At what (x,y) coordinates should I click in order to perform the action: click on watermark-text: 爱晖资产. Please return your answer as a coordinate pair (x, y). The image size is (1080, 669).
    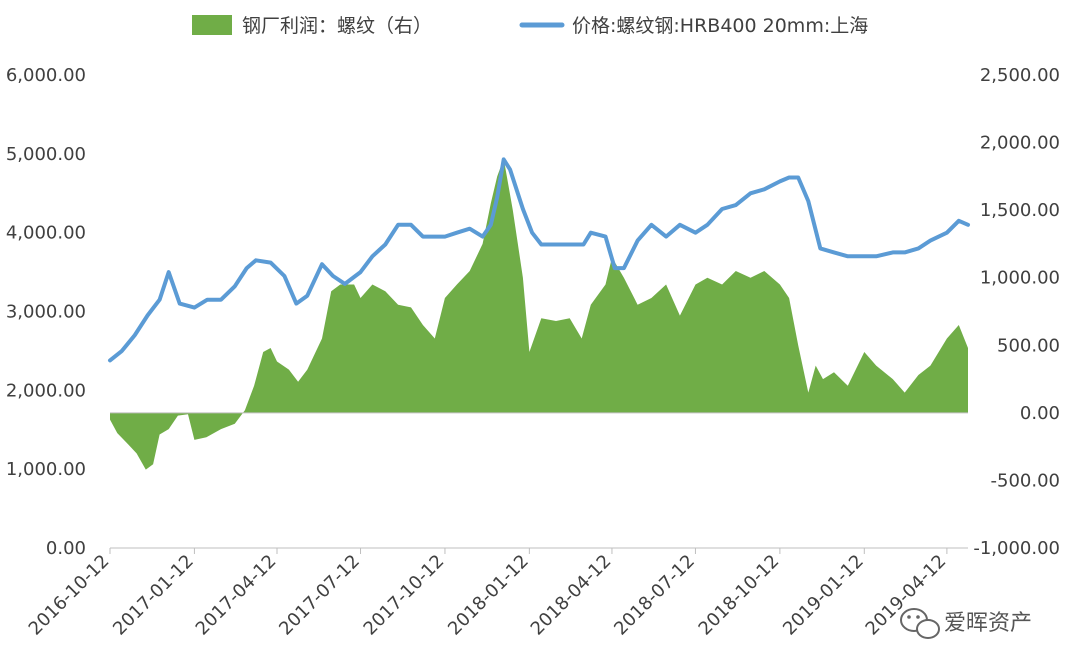
    Looking at the image, I should click on (988, 623).